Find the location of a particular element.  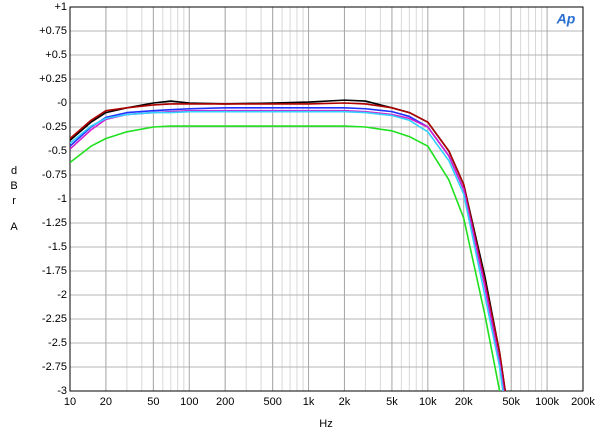

y-tick-label: -1.25 is located at coordinates (54, 223).